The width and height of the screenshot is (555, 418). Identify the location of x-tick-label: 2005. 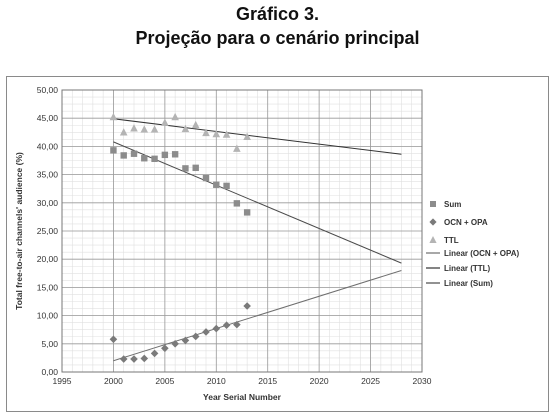
(164, 381).